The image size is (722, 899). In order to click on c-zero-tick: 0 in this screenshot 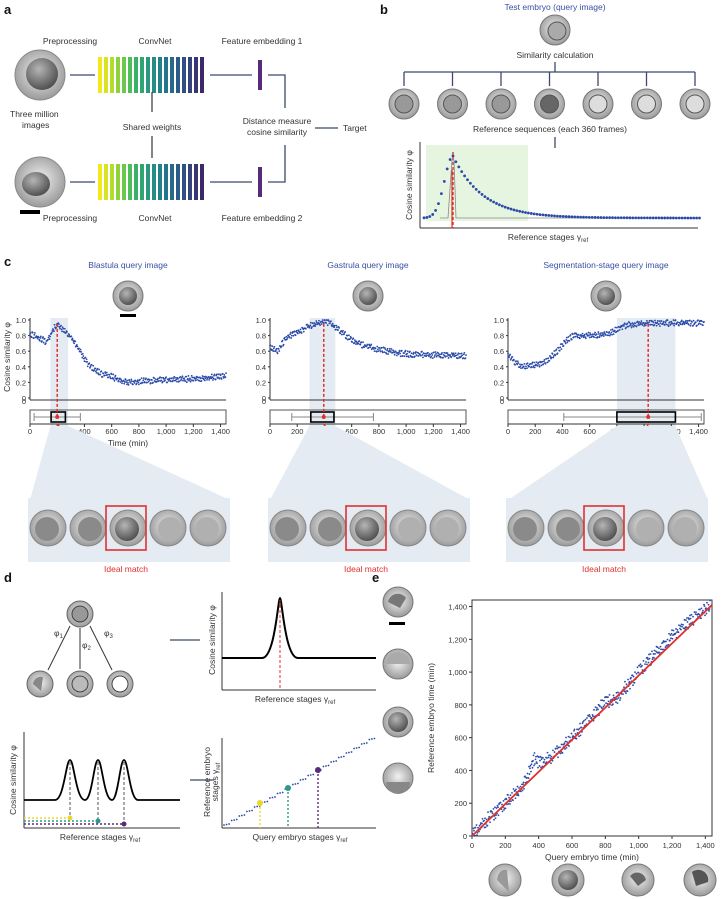, I will do `click(502, 401)`.